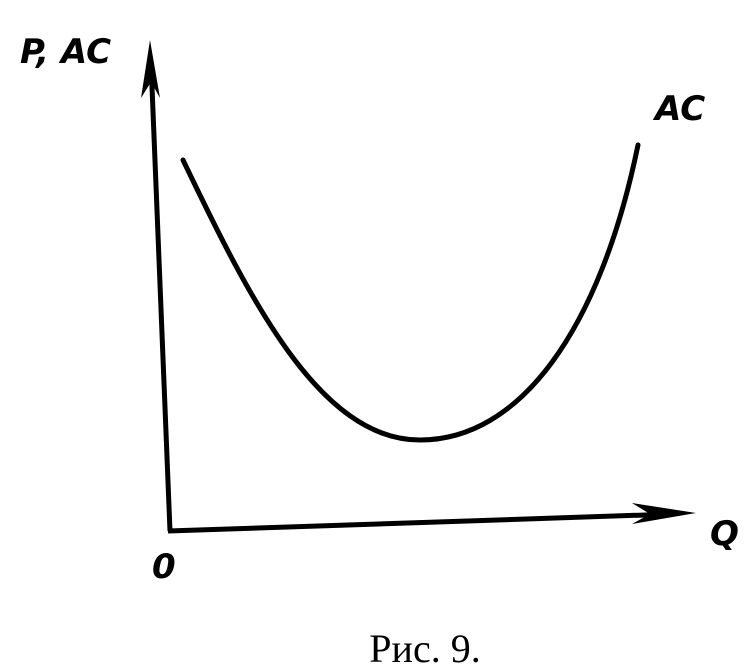 The image size is (750, 672). What do you see at coordinates (150, 69) in the screenshot?
I see `y-axis-arrow` at bounding box center [150, 69].